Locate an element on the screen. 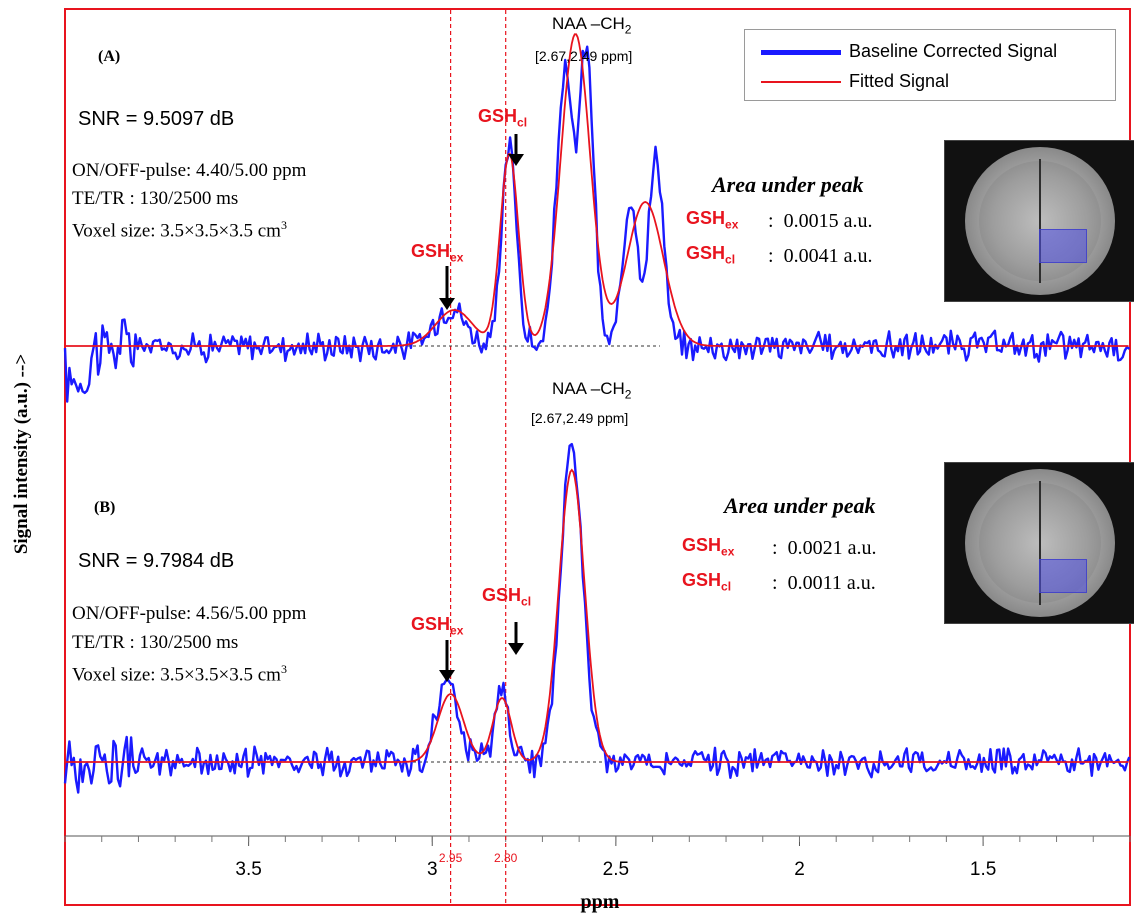 The height and width of the screenshot is (919, 1134). panel-b-area-title: Area under peak is located at coordinates (800, 505).